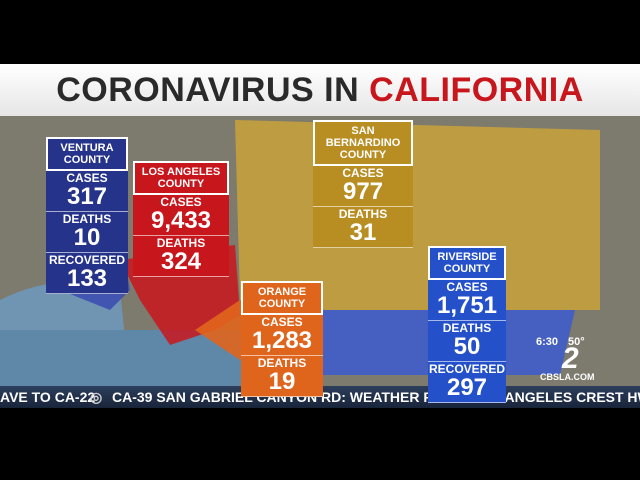  I want to click on ticker-item: AVE TO CA-22, so click(48, 397).